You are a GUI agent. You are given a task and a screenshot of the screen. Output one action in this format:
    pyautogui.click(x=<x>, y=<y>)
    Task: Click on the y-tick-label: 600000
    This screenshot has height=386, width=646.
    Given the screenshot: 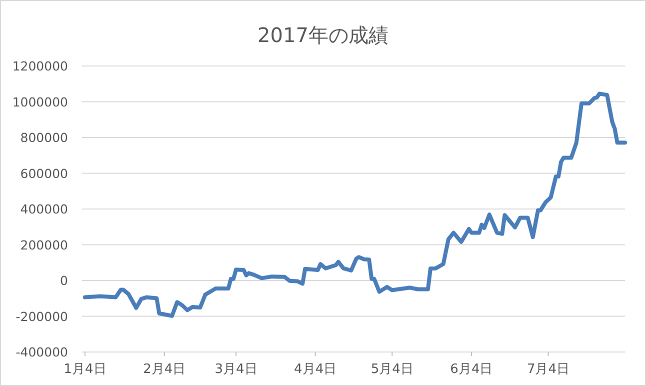 What is the action you would take?
    pyautogui.click(x=44, y=173)
    